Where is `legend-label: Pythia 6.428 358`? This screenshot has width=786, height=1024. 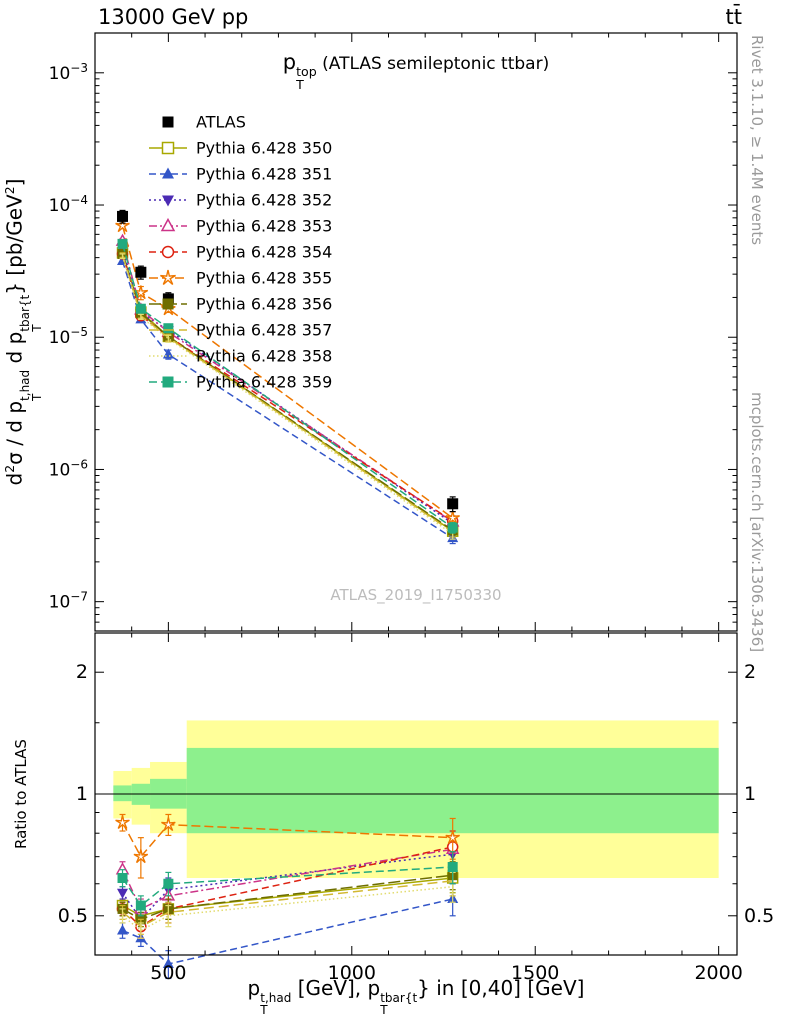
legend-label: Pythia 6.428 358 is located at coordinates (264, 356).